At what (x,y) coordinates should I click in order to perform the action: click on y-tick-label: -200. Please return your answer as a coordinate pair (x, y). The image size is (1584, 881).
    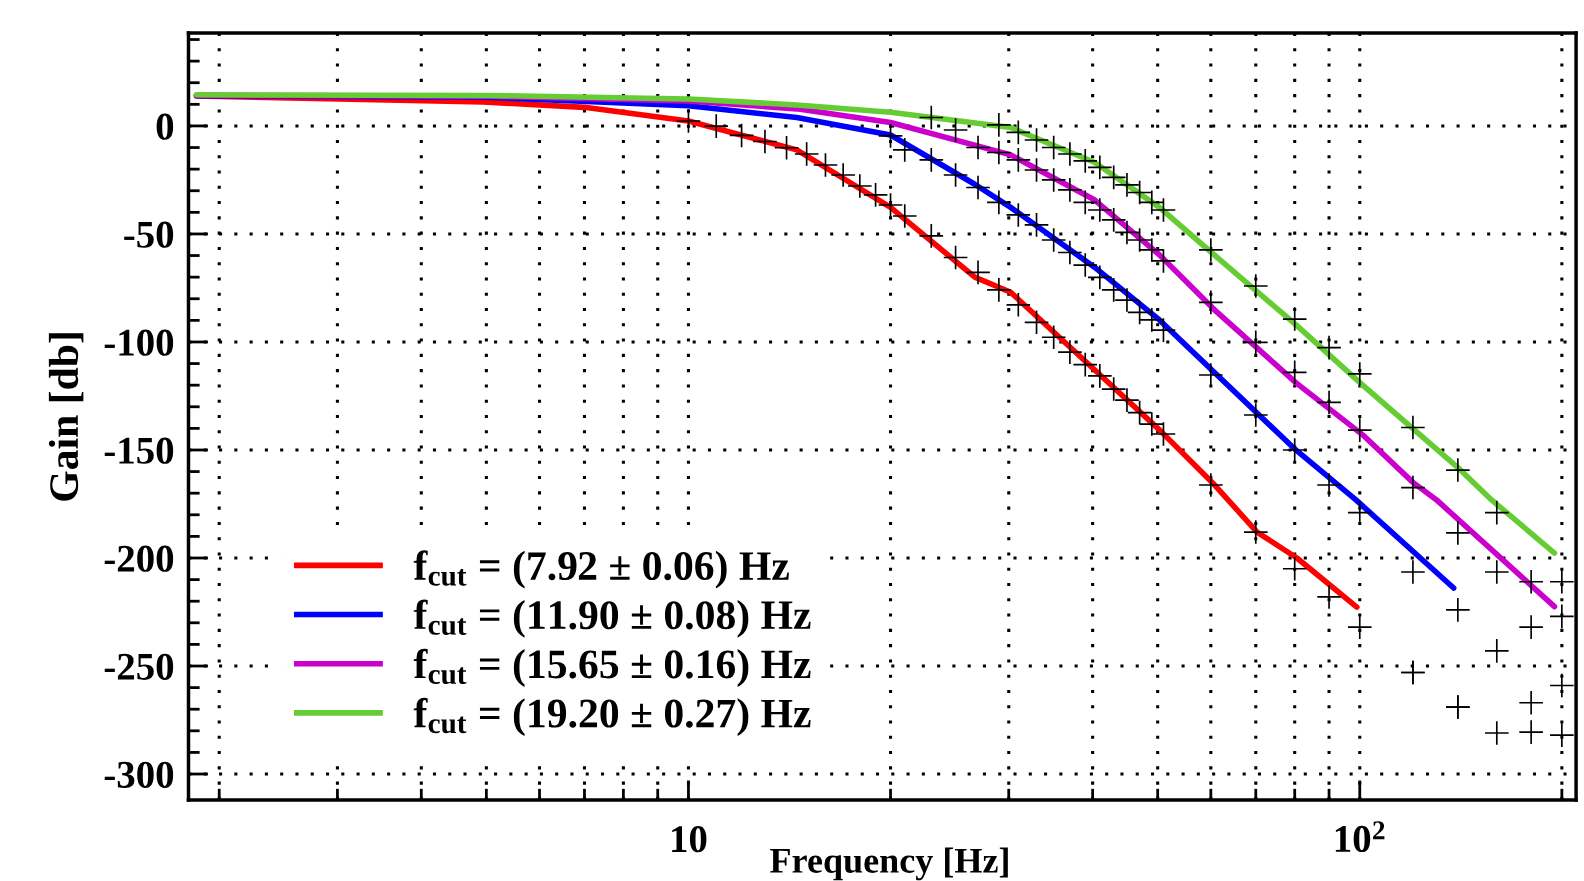
    Looking at the image, I should click on (139, 558).